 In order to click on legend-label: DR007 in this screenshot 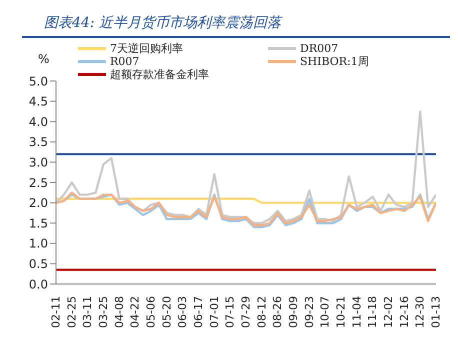, I will do `click(319, 48)`.